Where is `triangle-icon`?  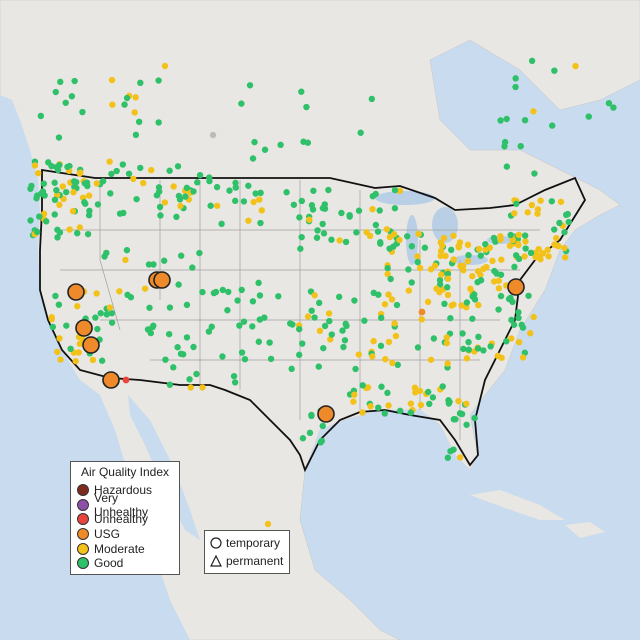
triangle-icon is located at coordinates (216, 561).